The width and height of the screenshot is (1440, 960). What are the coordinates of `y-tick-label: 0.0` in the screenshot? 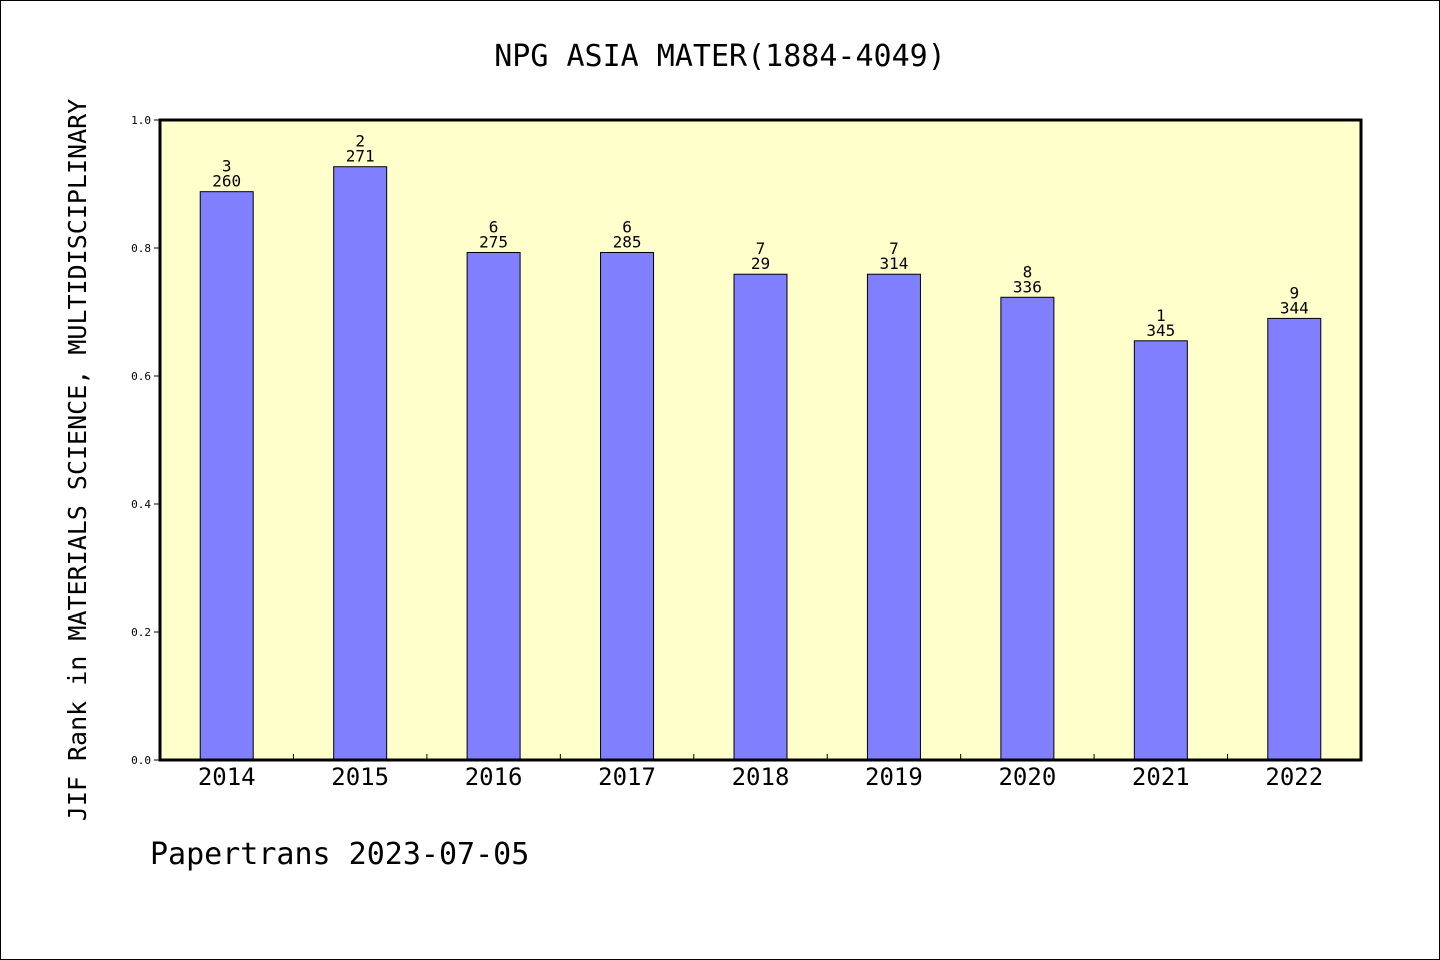 It's located at (141, 760).